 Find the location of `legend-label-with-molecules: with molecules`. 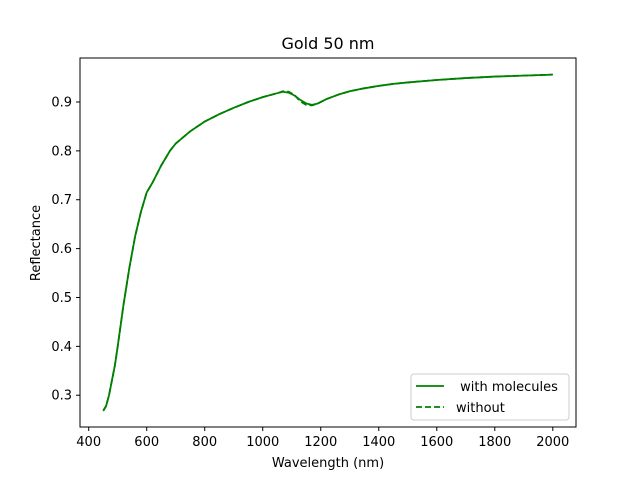

legend-label-with-molecules: with molecules is located at coordinates (507, 387).